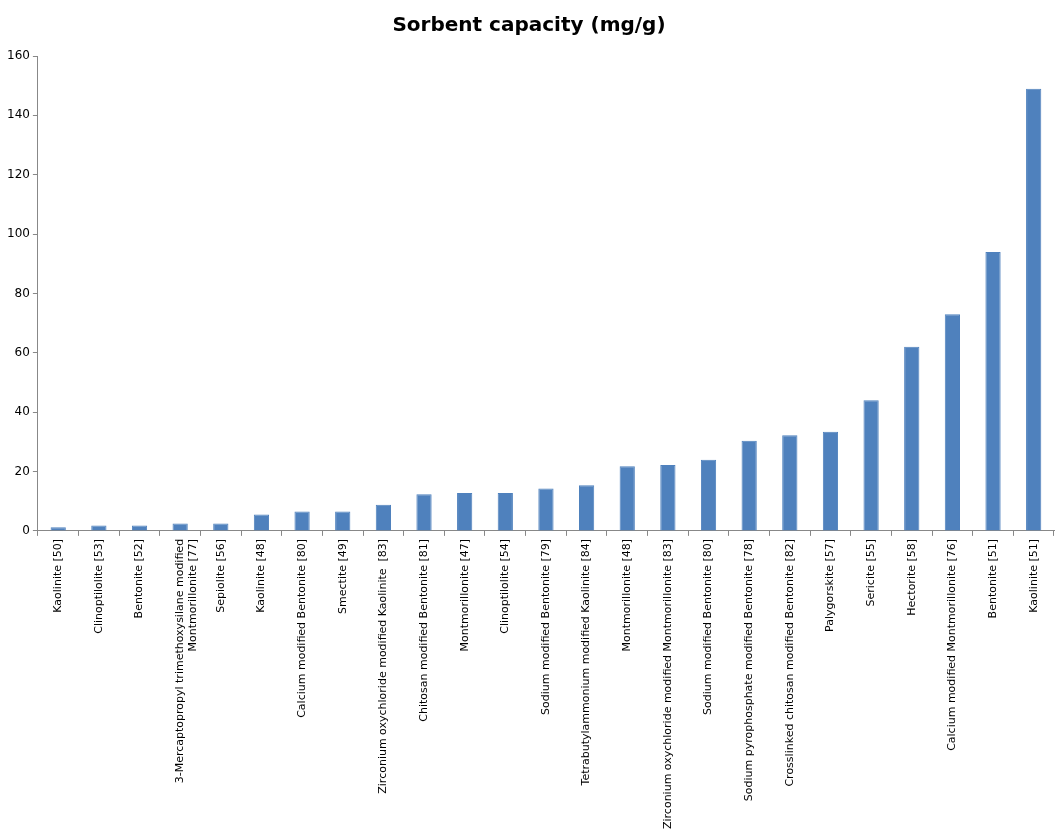  Describe the element at coordinates (911, 577) in the screenshot. I see `x-tick-label: Hectorite [58]` at that location.